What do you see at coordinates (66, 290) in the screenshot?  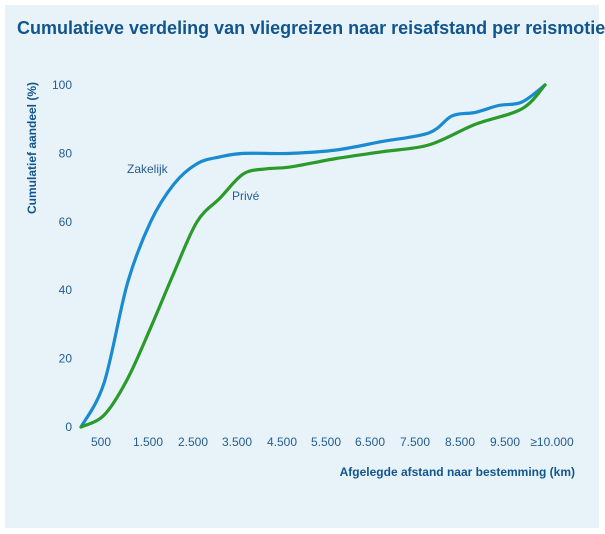 I see `y-tick-label: 40` at bounding box center [66, 290].